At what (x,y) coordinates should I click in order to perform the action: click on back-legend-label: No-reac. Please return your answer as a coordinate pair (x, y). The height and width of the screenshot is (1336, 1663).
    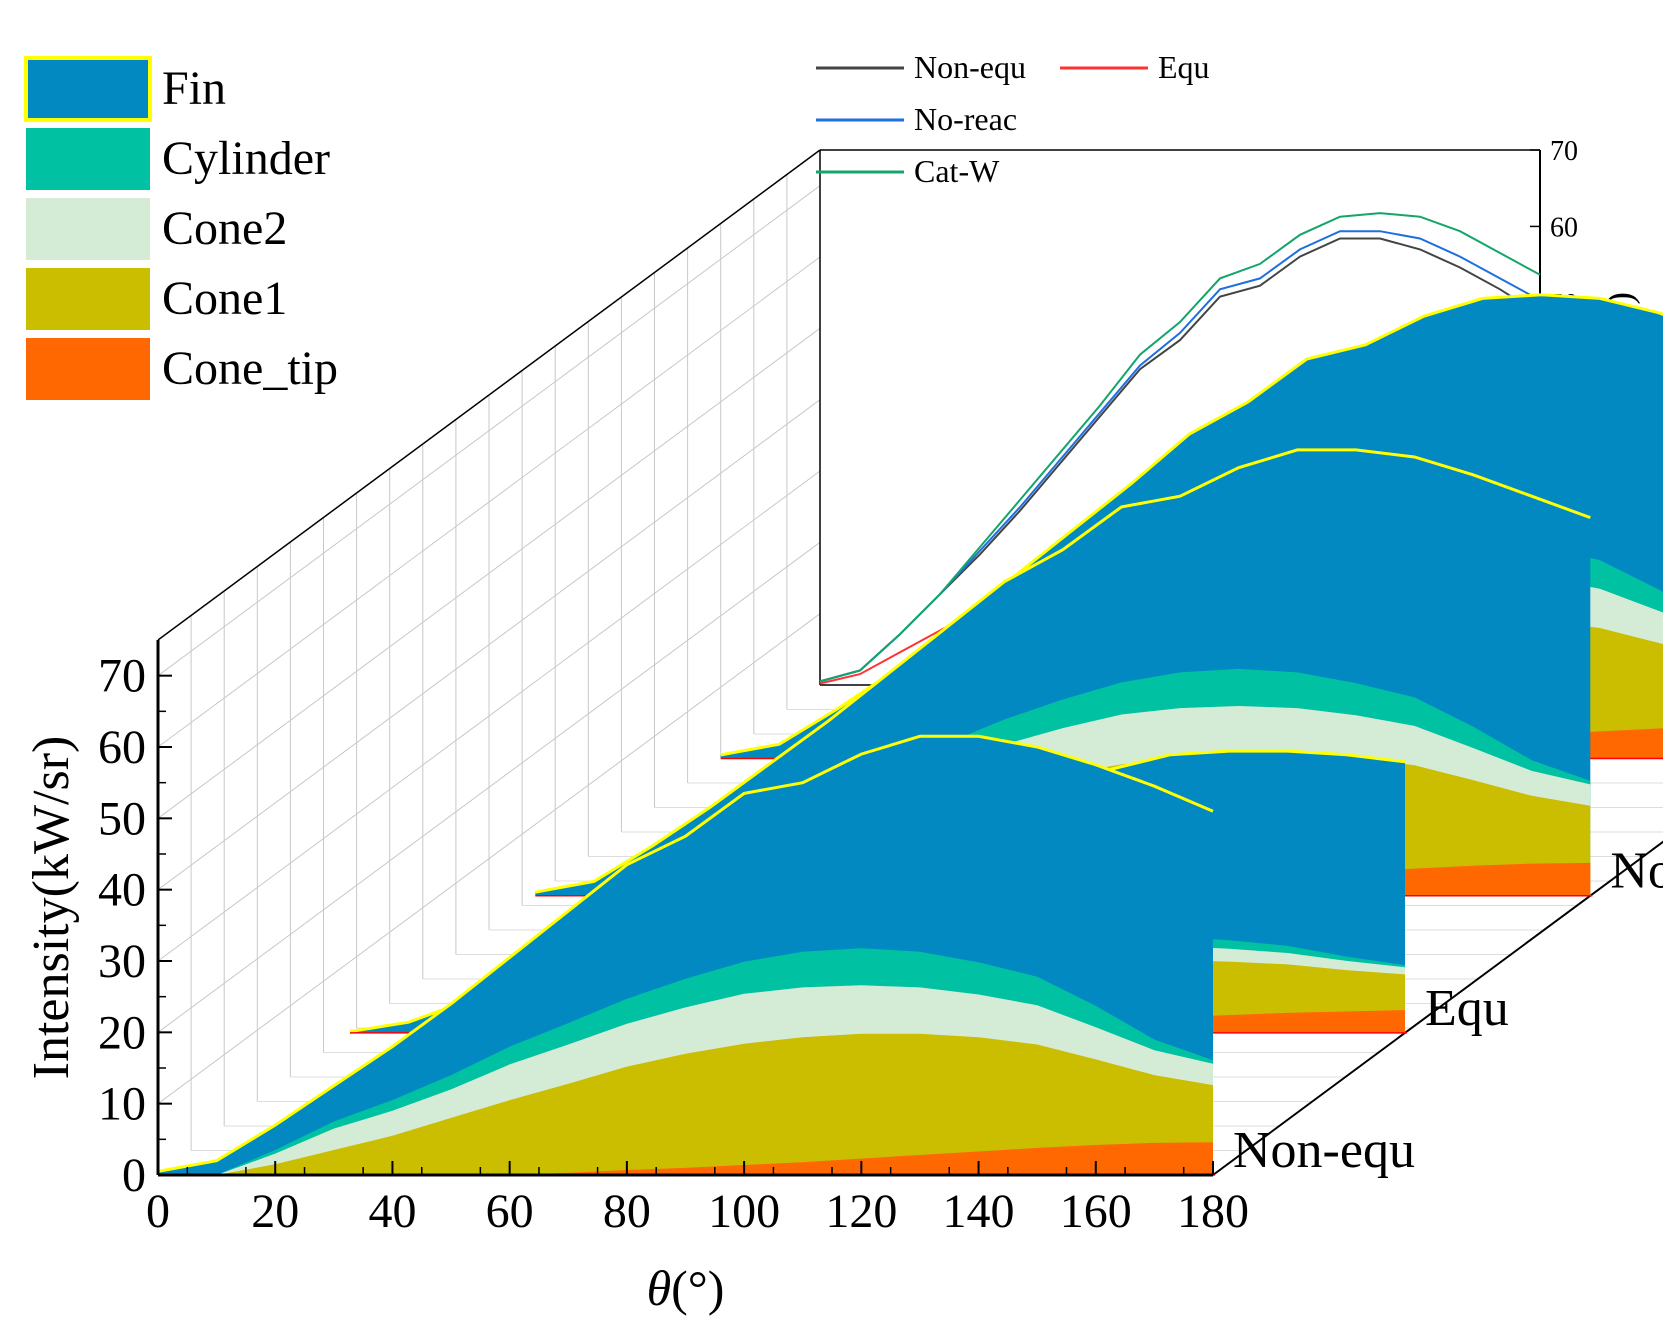
    Looking at the image, I should click on (965, 119).